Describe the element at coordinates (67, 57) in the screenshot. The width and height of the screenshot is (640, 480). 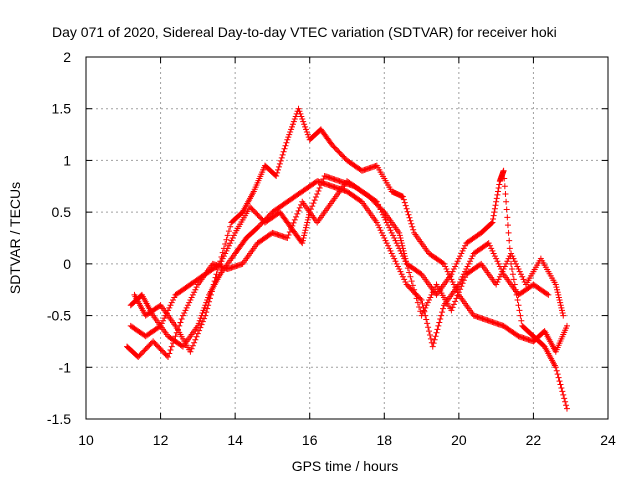
I see `y-tick-label: 2` at that location.